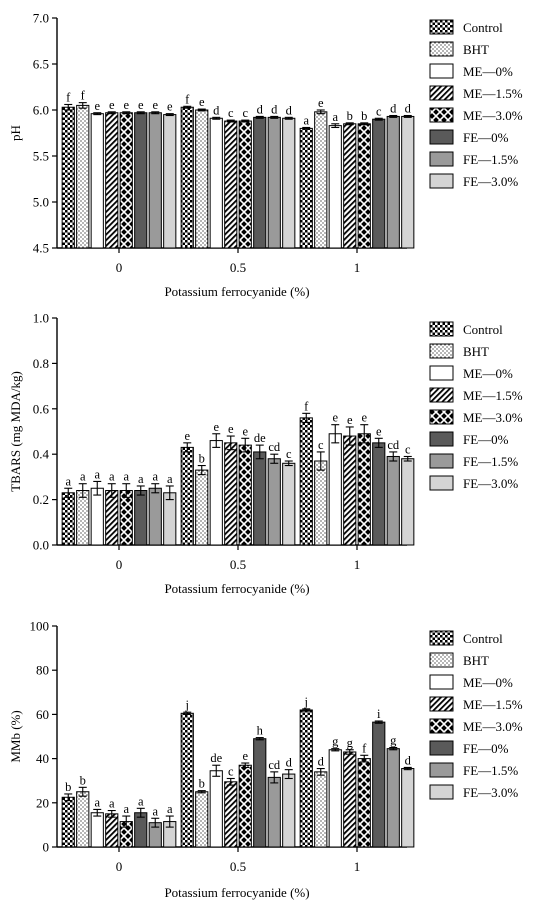  Describe the element at coordinates (379, 714) in the screenshot. I see `significance-letter: i` at that location.